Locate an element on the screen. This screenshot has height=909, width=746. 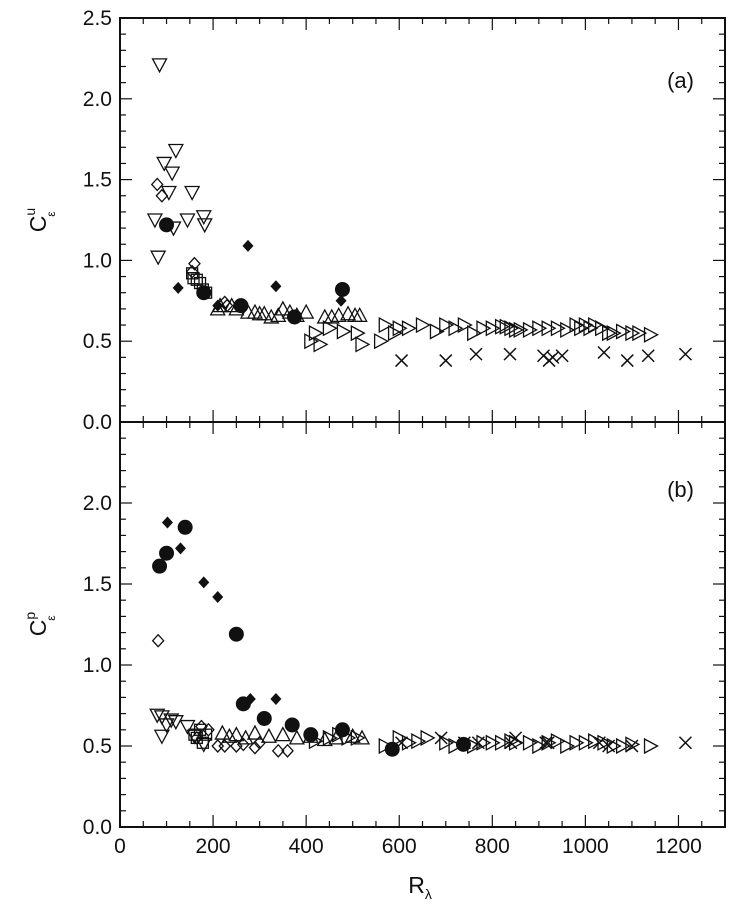
panel-b-label: (b) is located at coordinates (680, 489).